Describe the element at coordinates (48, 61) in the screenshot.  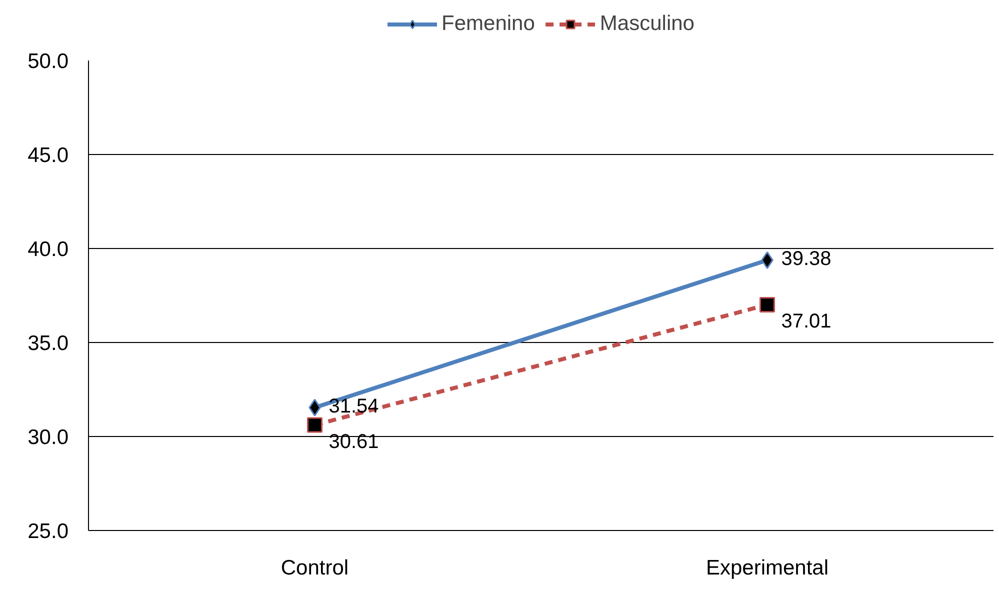
I see `y-tick-label: 50.0` at that location.